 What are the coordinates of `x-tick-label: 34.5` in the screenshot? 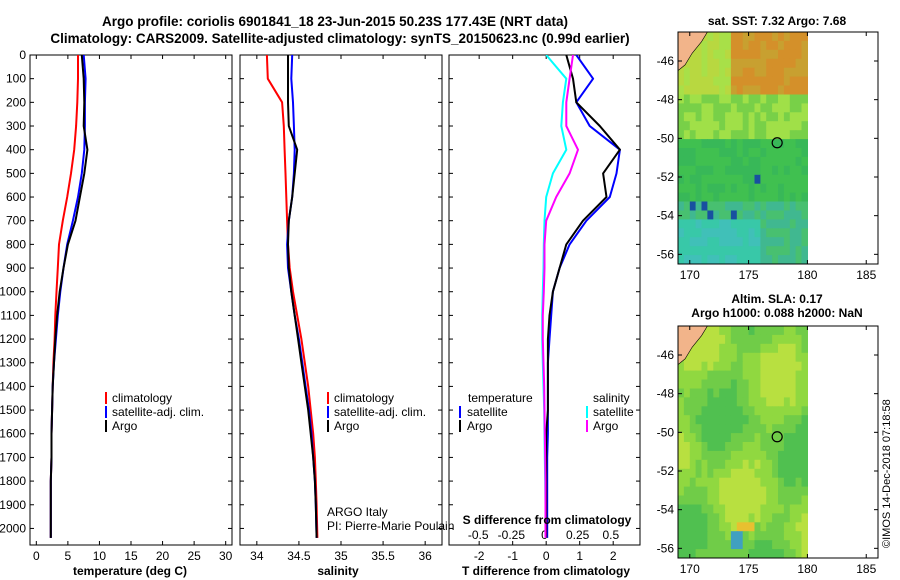 It's located at (299, 556).